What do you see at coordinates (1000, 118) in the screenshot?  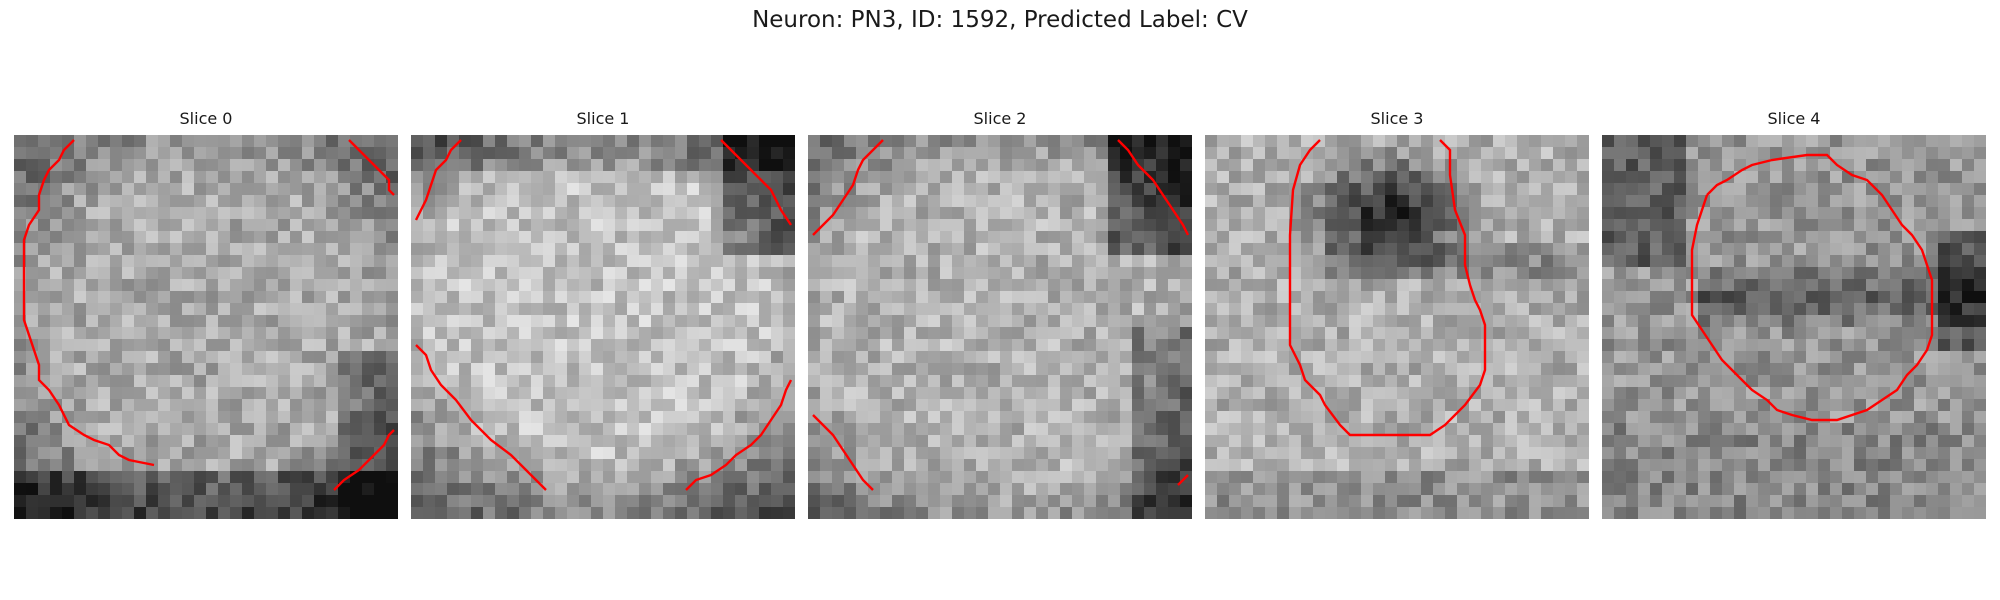 I see `slice-title: Slice 2` at bounding box center [1000, 118].